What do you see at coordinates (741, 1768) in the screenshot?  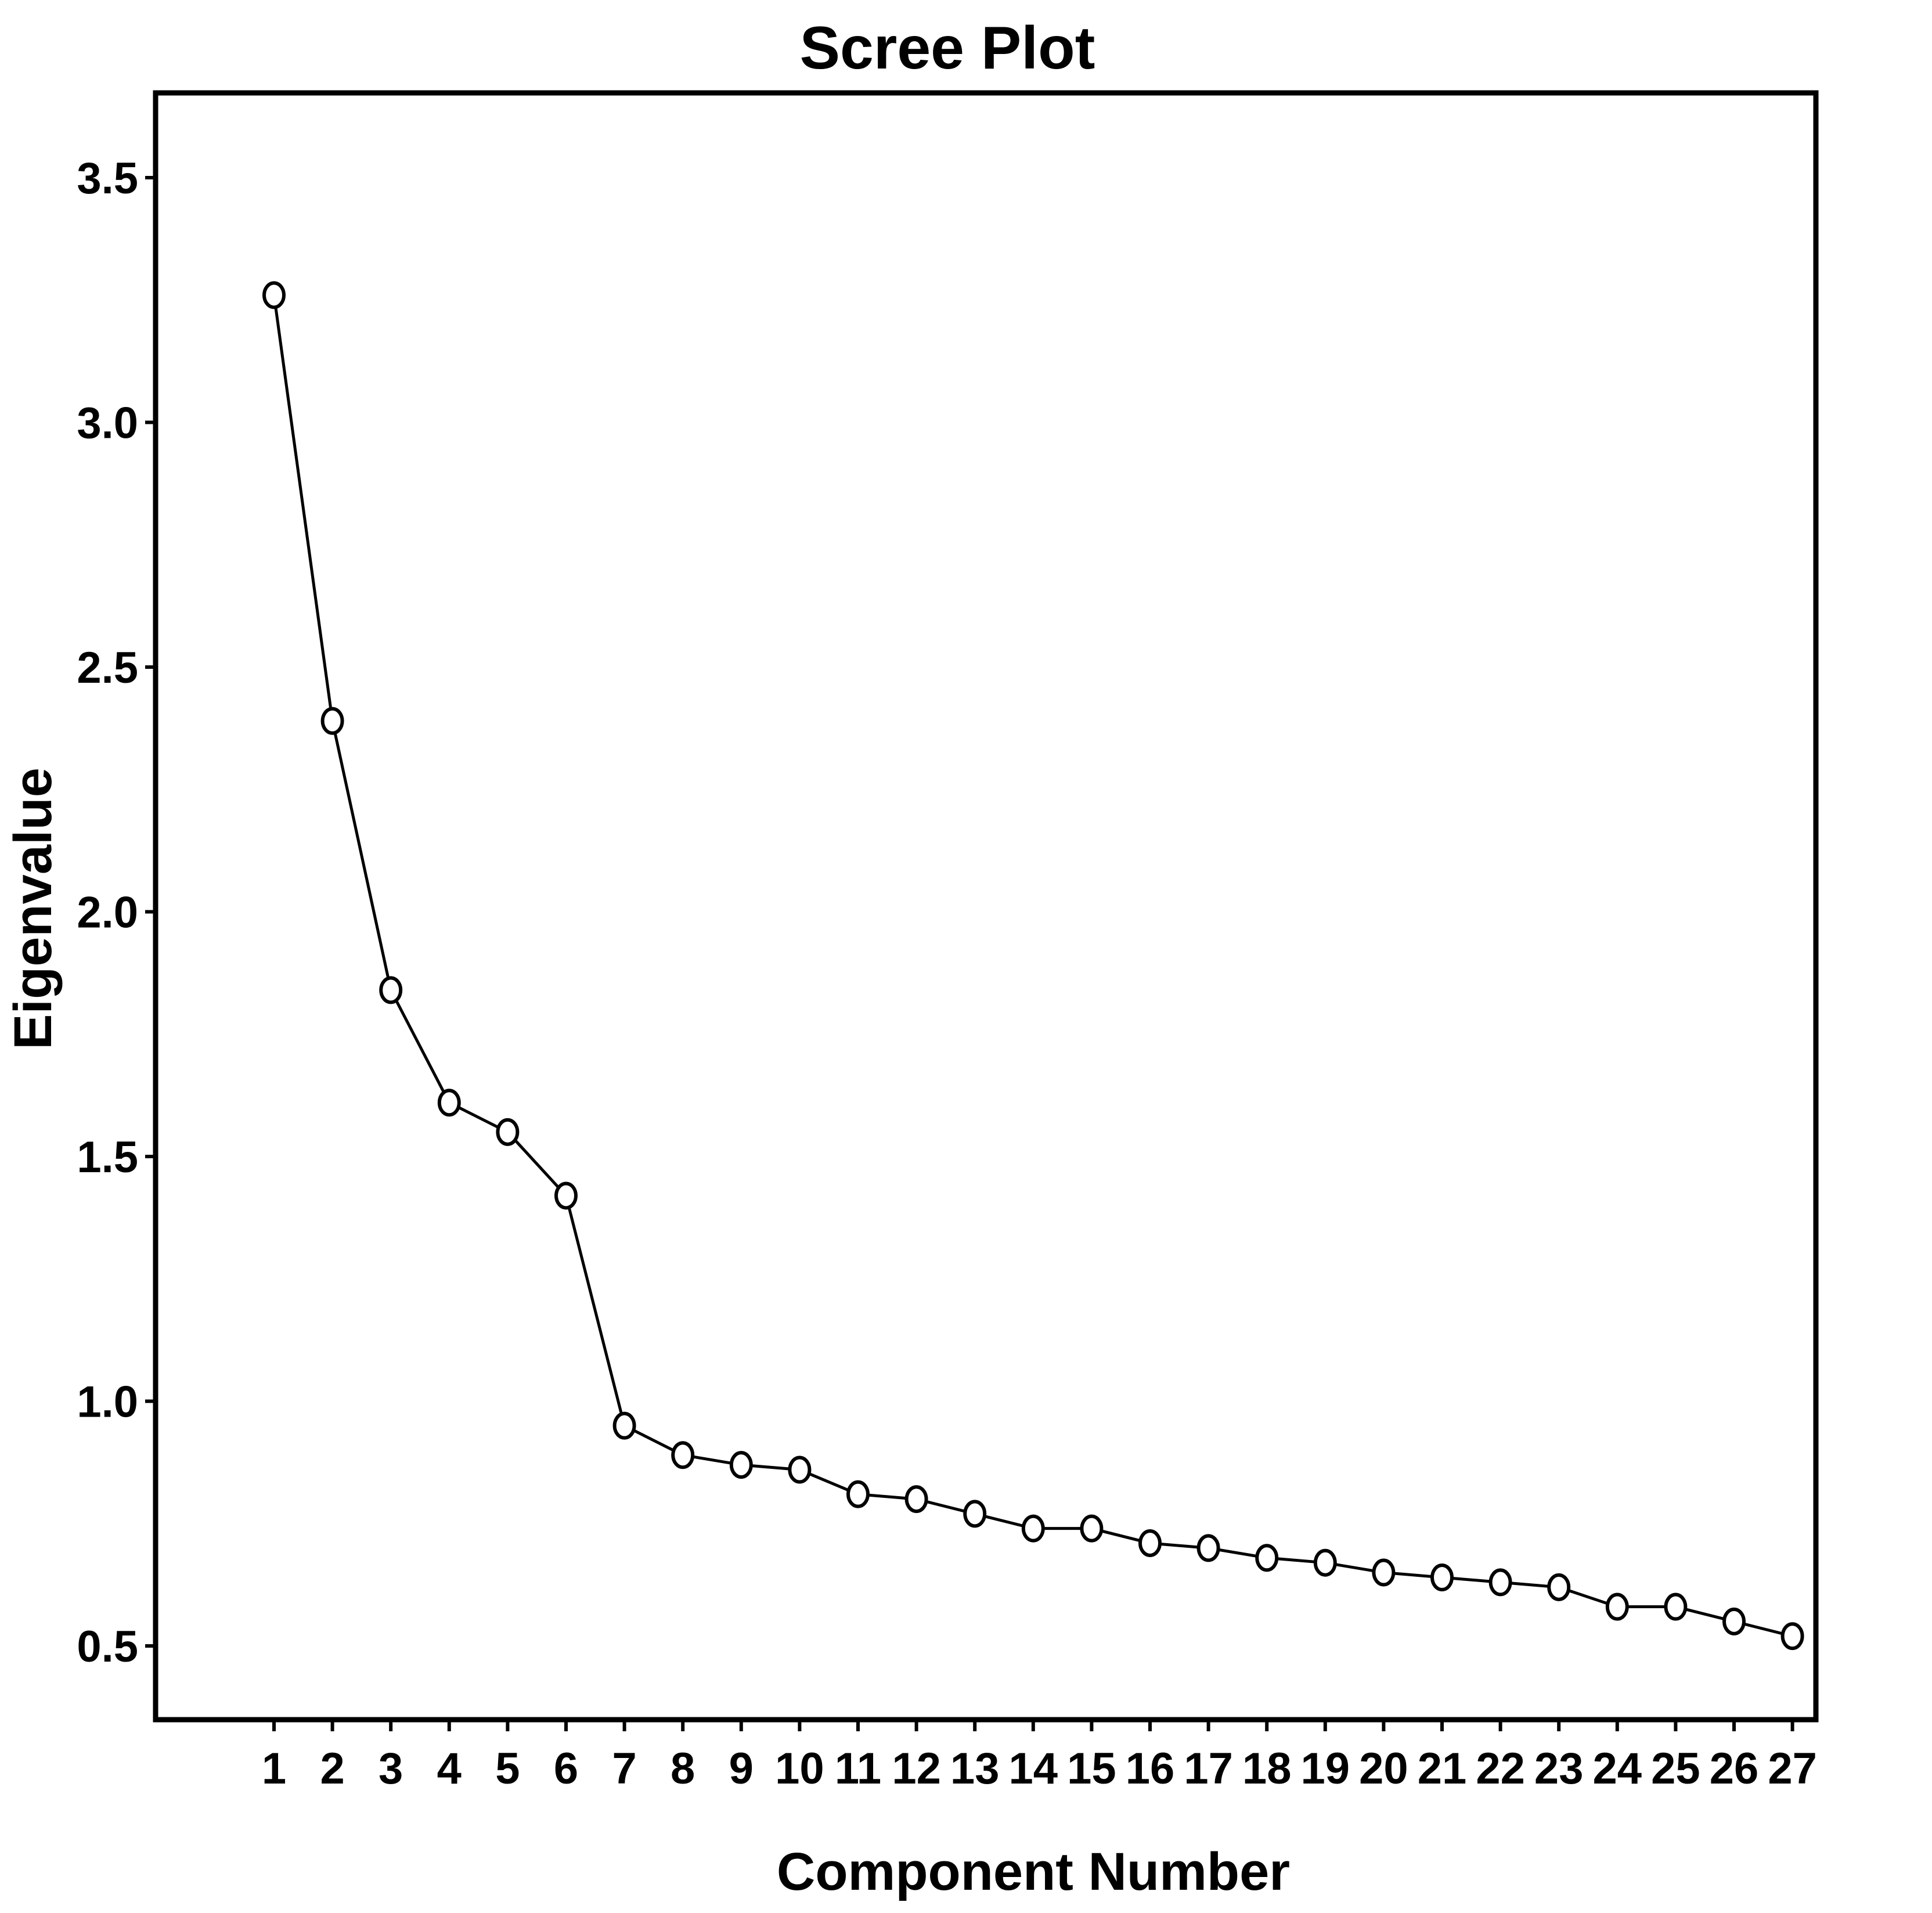 I see `x-tick-label: 9` at bounding box center [741, 1768].